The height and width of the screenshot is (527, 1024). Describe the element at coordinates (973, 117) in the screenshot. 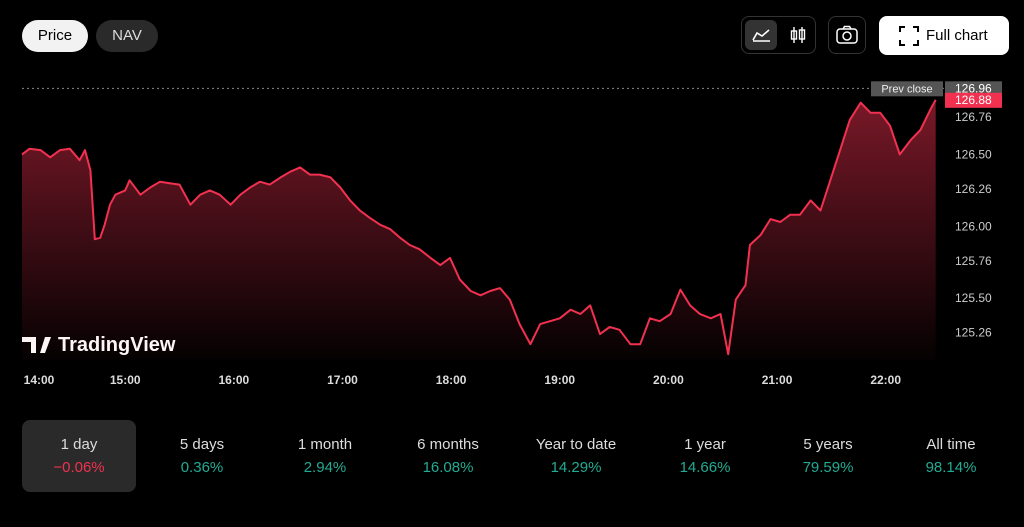

I see `y-tick-label: 126.76` at that location.